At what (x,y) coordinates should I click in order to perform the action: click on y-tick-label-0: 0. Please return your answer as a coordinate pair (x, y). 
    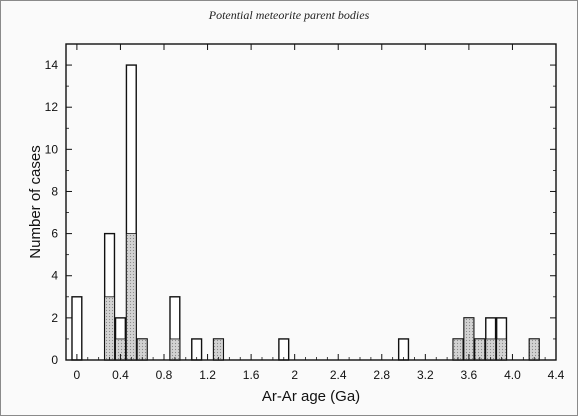
    Looking at the image, I should click on (54, 360).